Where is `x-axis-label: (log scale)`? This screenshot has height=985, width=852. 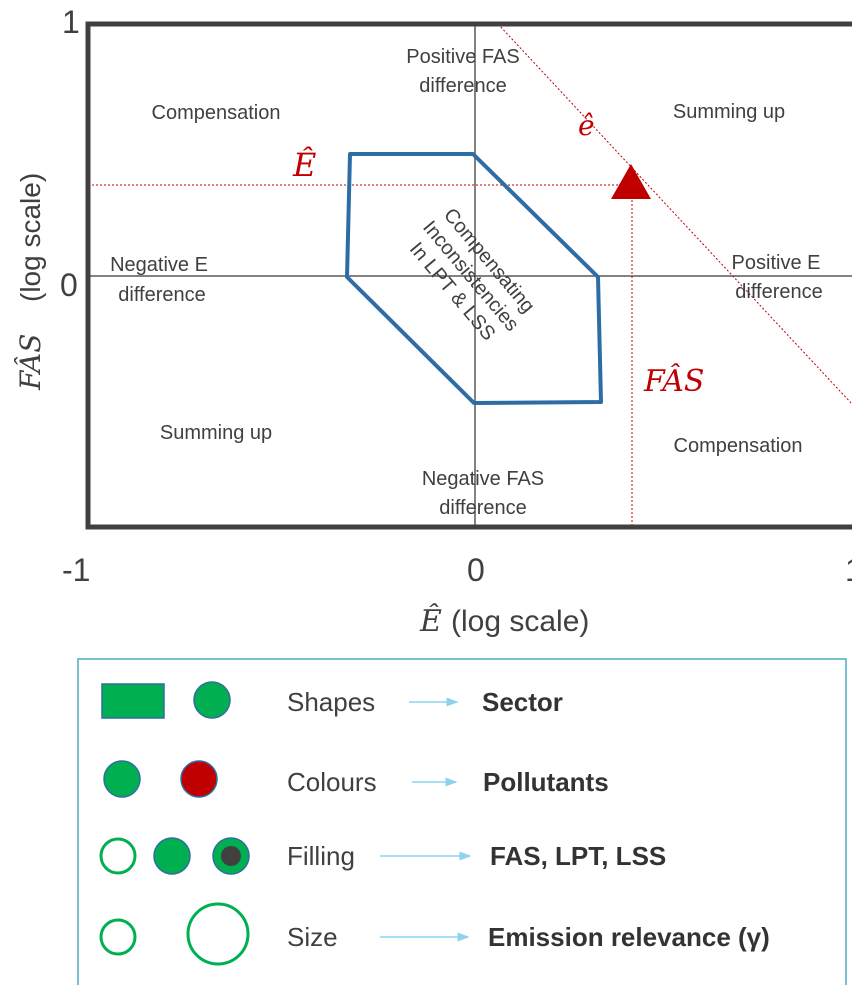
x-axis-label: (log scale) is located at coordinates (520, 621).